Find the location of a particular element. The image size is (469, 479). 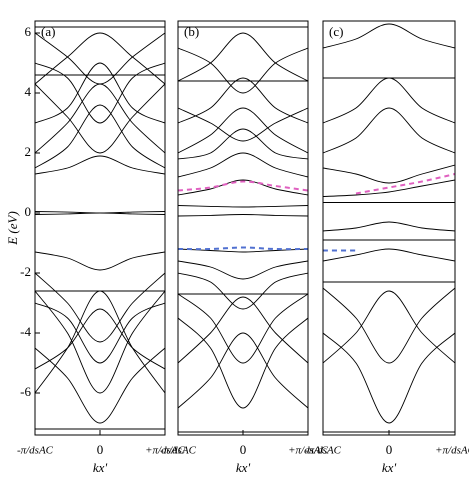

y-tick-label: 2 is located at coordinates (28, 151).